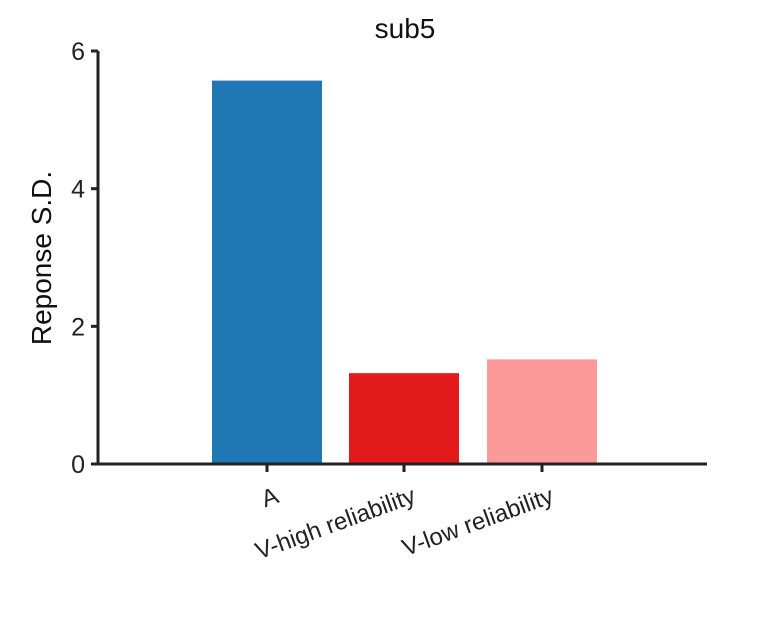  What do you see at coordinates (78, 190) in the screenshot?
I see `y-tick-label-2: 4` at bounding box center [78, 190].